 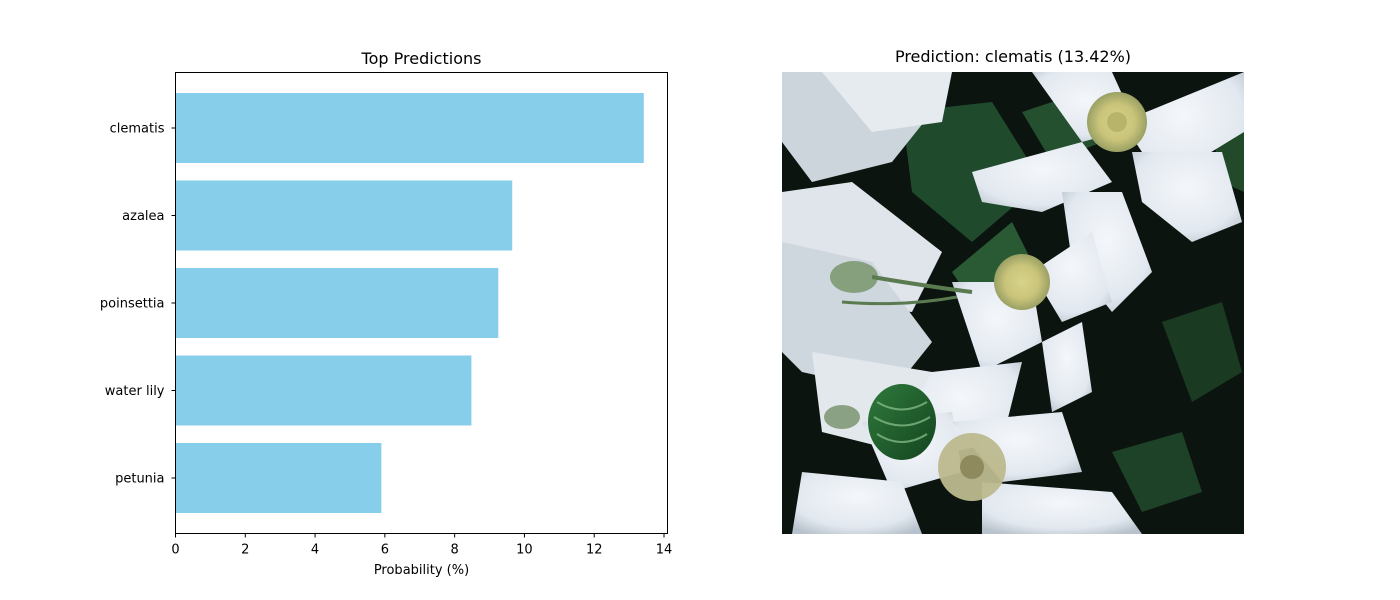 What do you see at coordinates (245, 550) in the screenshot?
I see `x-tick-label: 2` at bounding box center [245, 550].